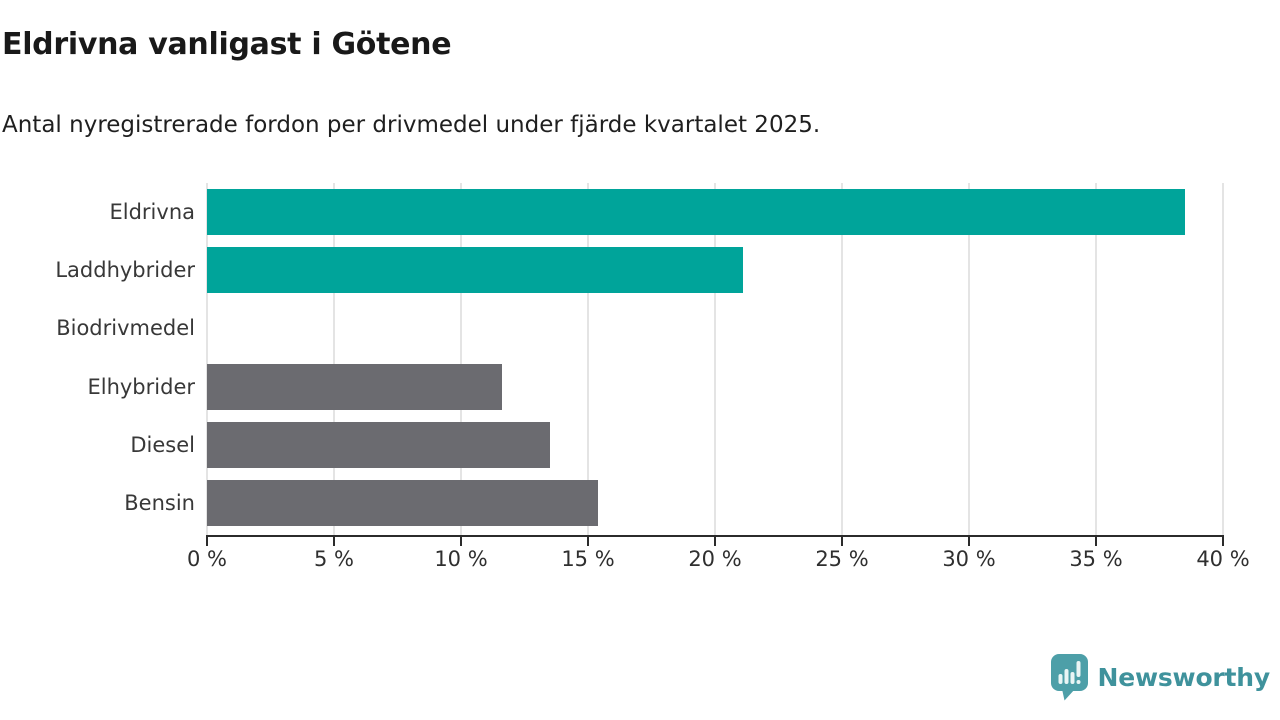  What do you see at coordinates (1223, 559) in the screenshot?
I see `x-tick-label-40: 40 %` at bounding box center [1223, 559].